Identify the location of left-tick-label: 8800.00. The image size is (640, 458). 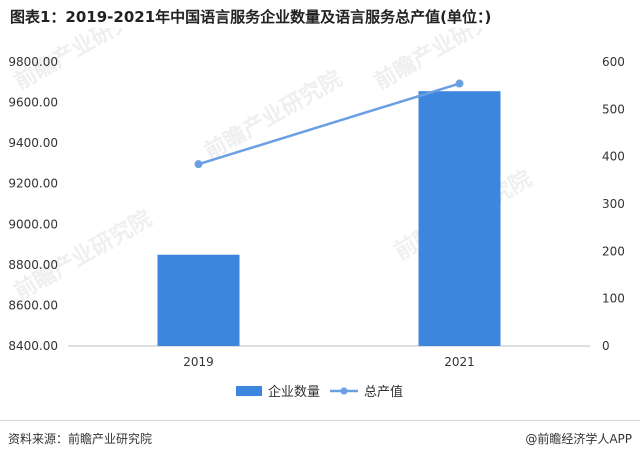
(33, 265).